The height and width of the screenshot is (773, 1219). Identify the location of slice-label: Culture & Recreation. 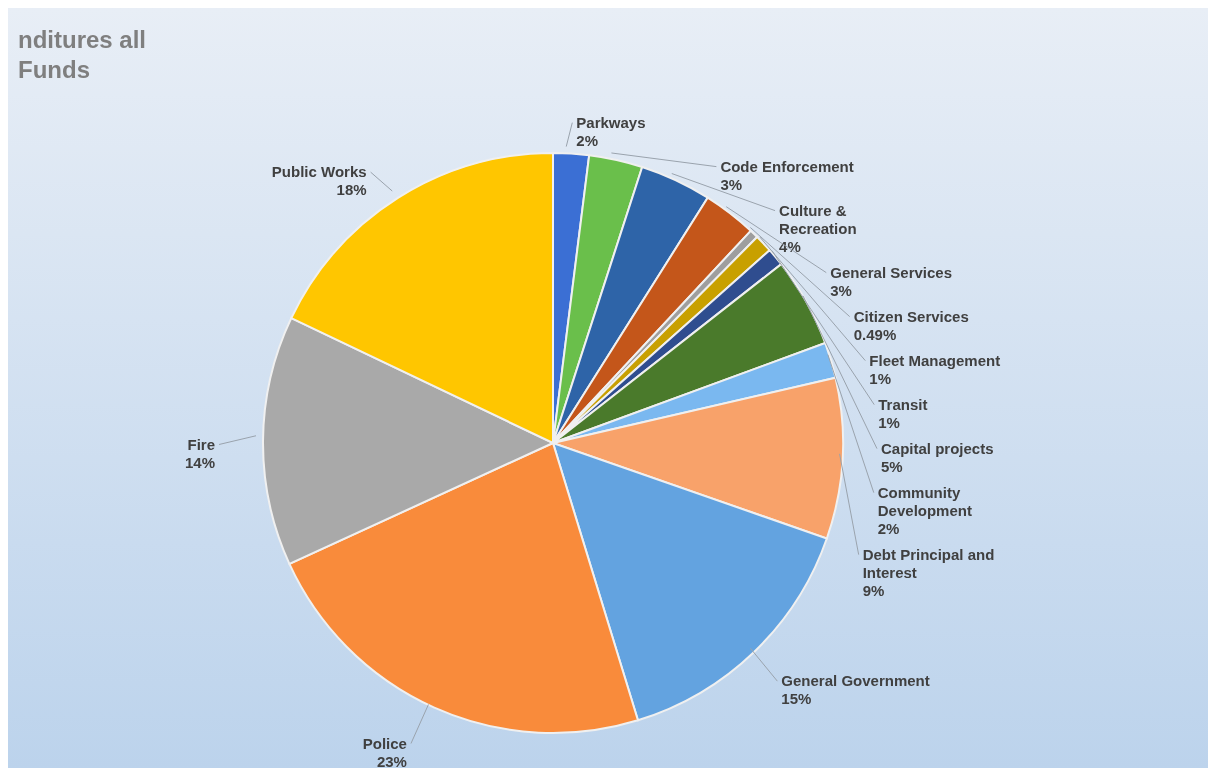
(818, 219).